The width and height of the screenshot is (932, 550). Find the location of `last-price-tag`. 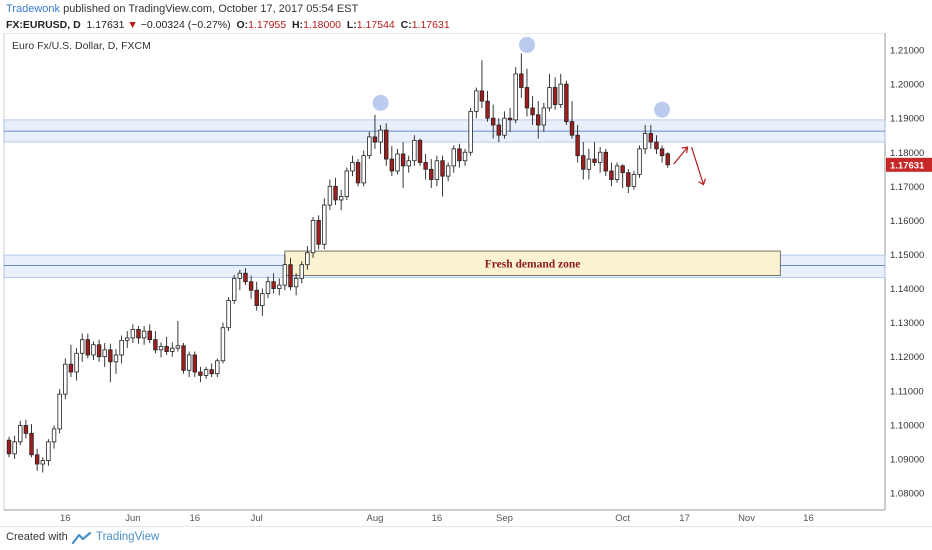

last-price-tag is located at coordinates (909, 164).